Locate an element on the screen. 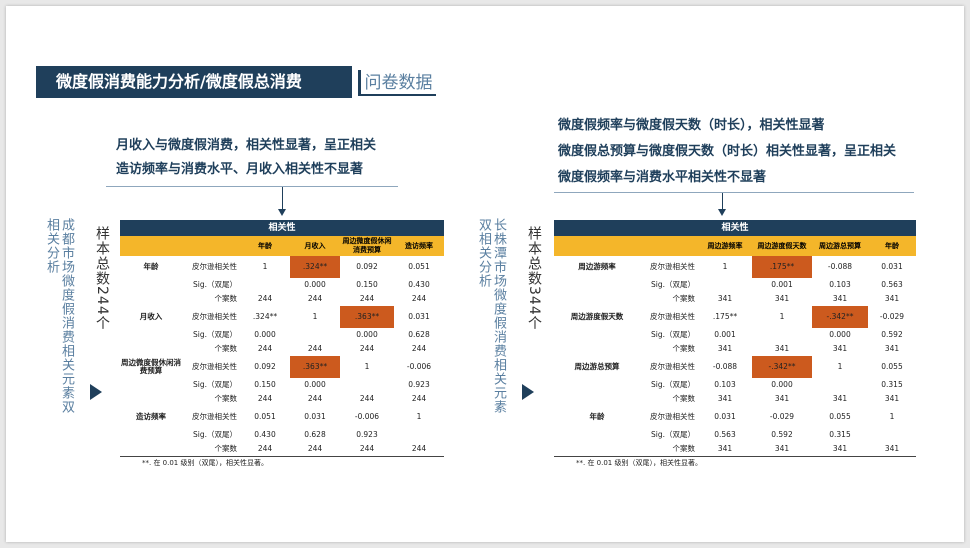 Image resolution: width=970 pixels, height=548 pixels. table-title: 相关性 is located at coordinates (735, 228).